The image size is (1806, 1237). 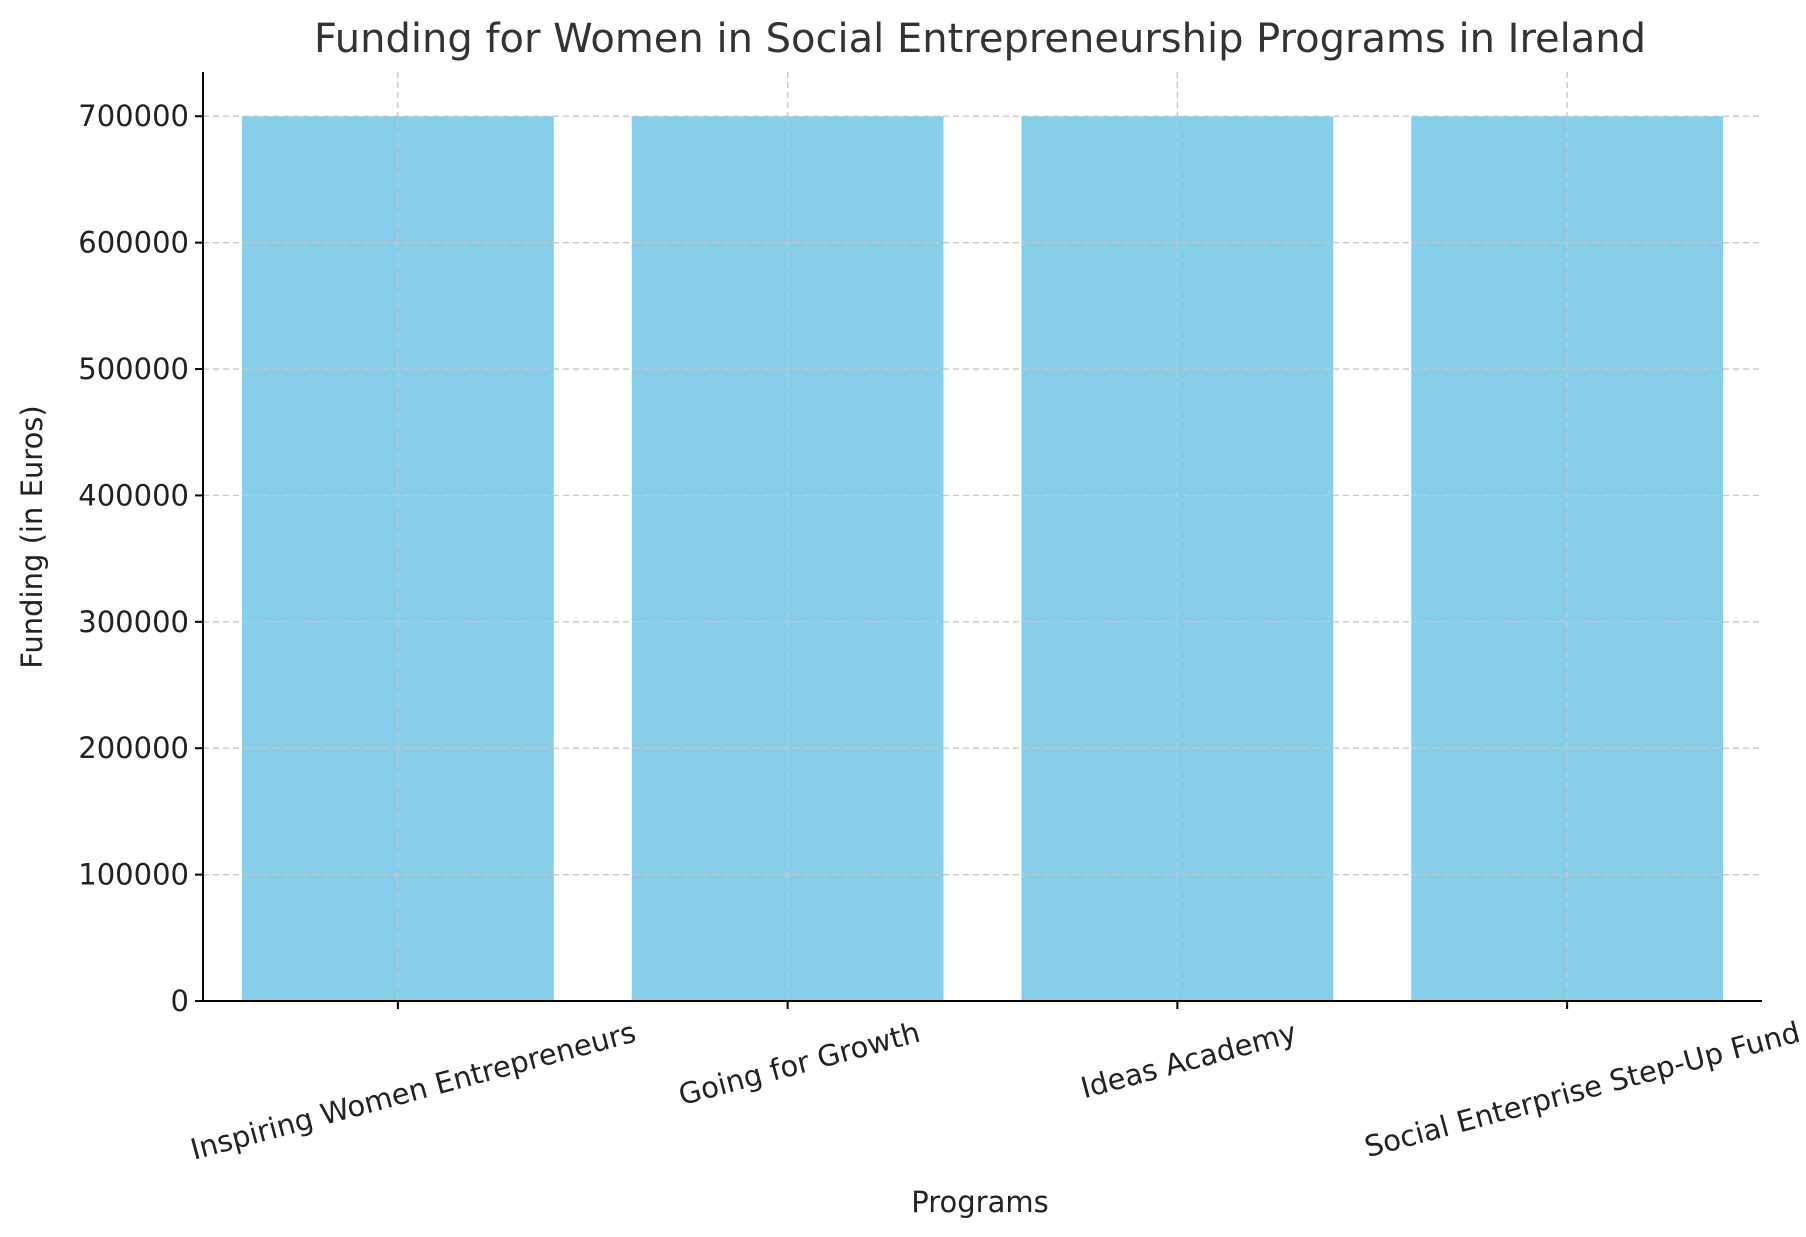 I want to click on y-tick-label: 200000, so click(x=133, y=748).